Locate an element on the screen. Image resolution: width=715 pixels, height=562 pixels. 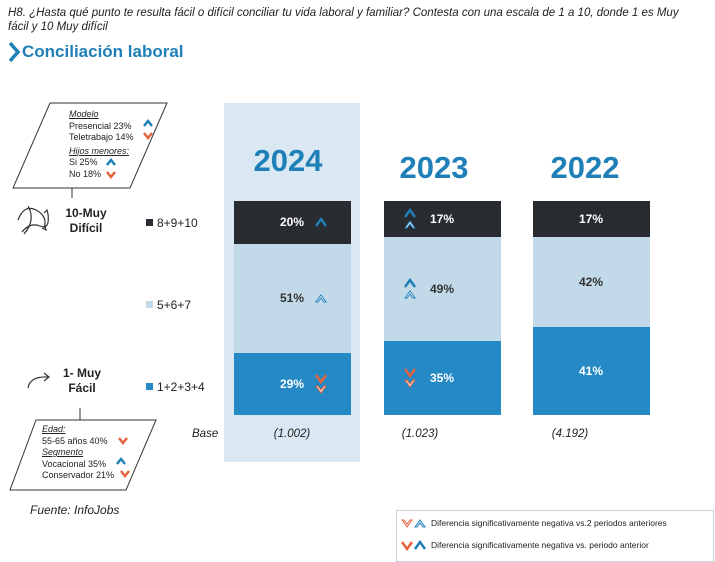
easy-arrow-icon is located at coordinates (38, 380).